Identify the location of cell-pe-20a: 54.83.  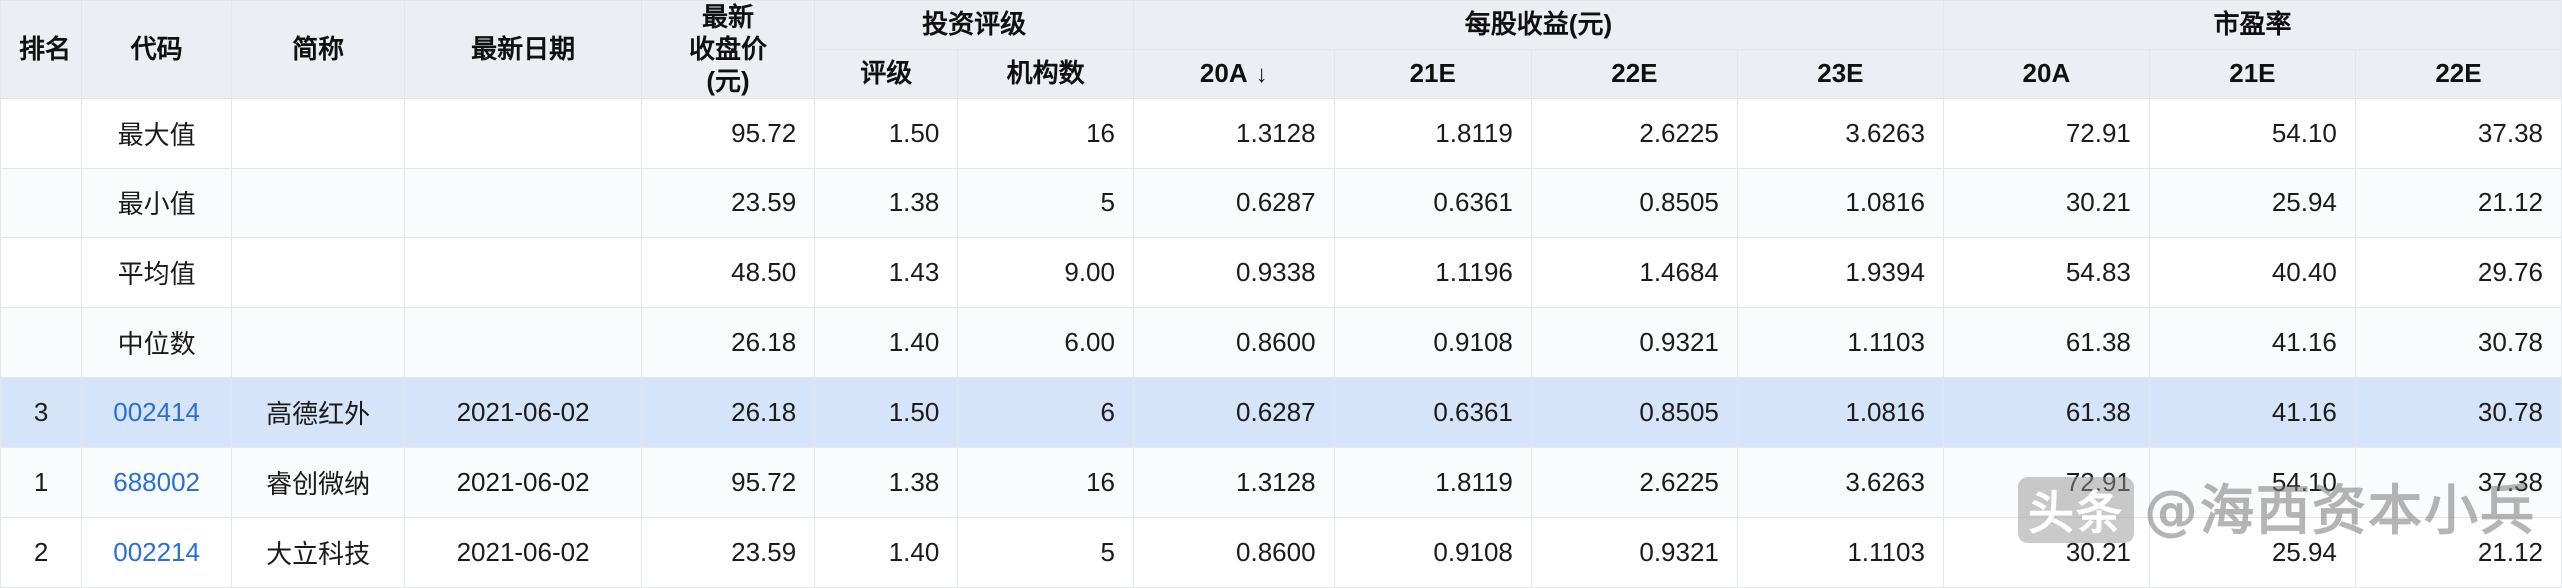
(2046, 273).